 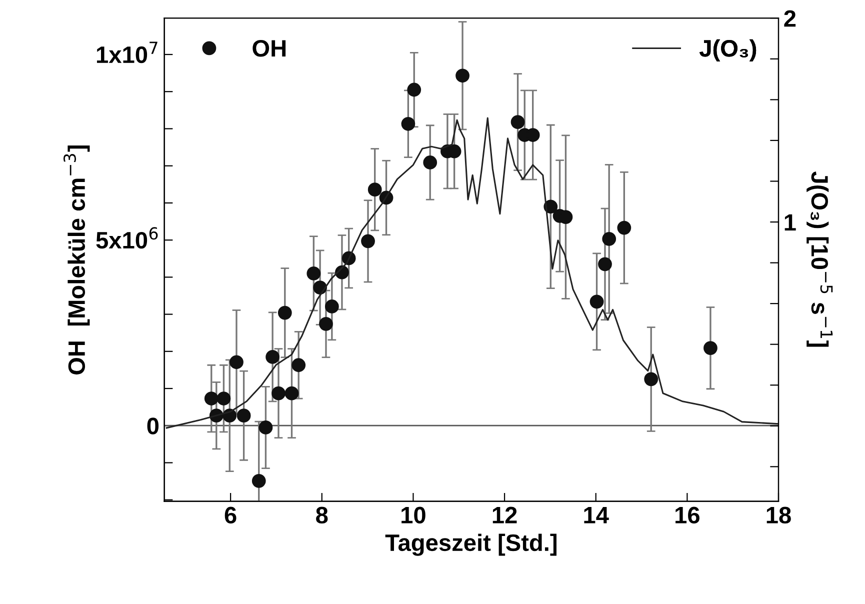 I want to click on legend-label: OH, so click(x=269, y=48).